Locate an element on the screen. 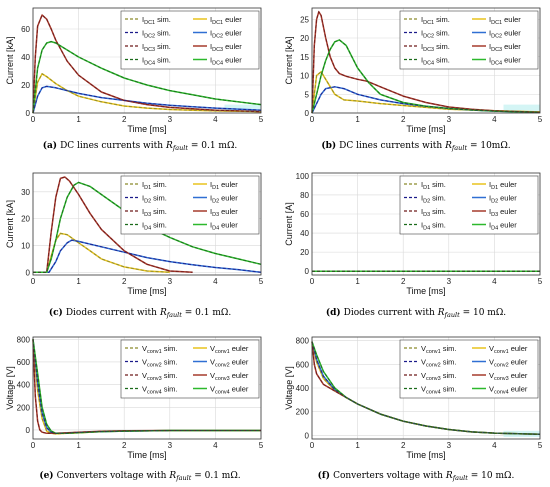  legend-sim-subscript: D1 is located at coordinates (147, 188).